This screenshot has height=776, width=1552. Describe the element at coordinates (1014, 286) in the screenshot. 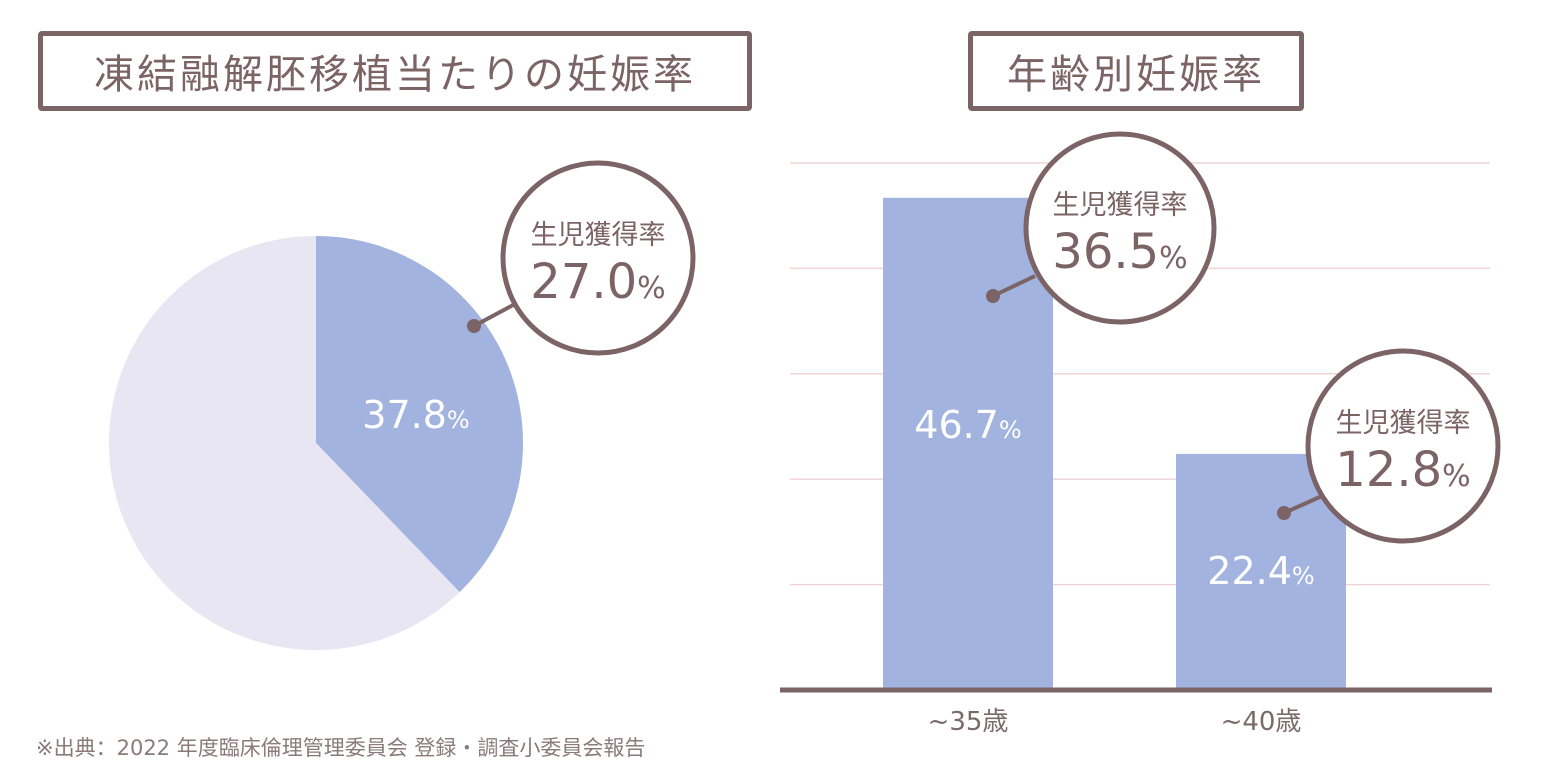

I see `bar-0-callout-leader` at that location.